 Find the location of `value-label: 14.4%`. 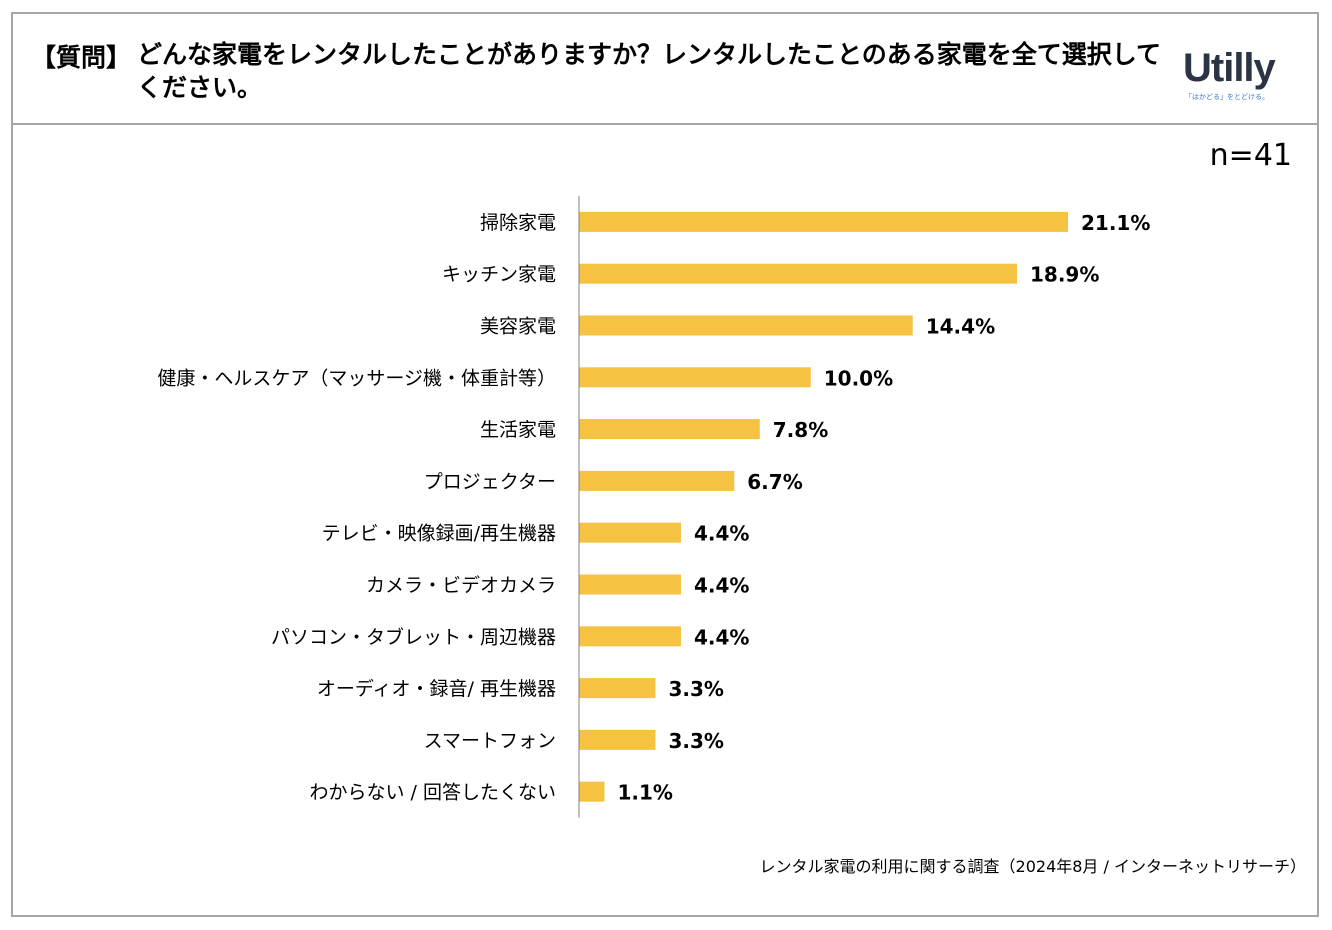

value-label: 14.4% is located at coordinates (960, 327).